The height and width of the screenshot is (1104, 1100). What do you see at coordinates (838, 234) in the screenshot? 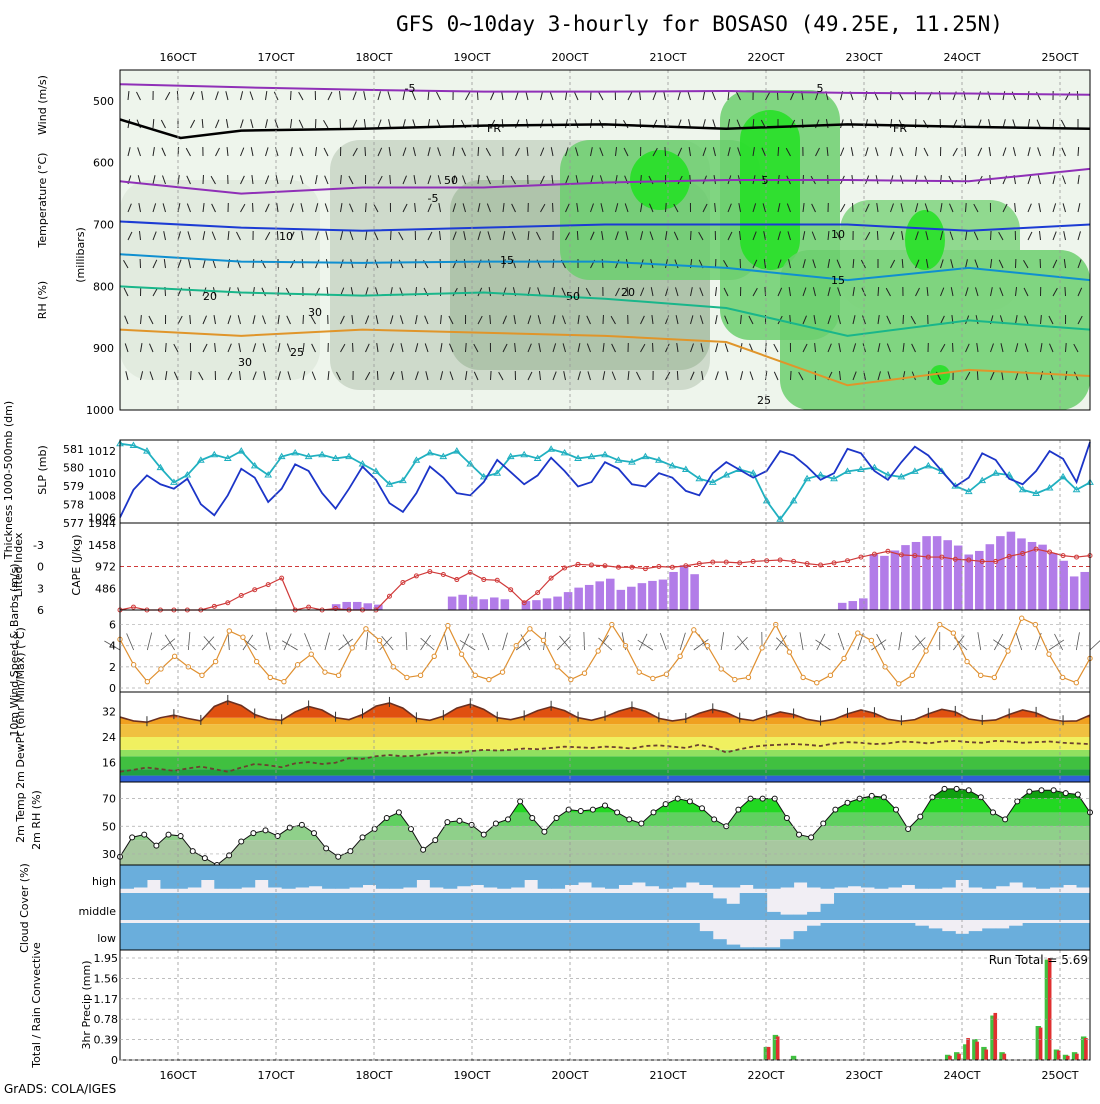
I see `isotherm-label: 10` at bounding box center [838, 234].